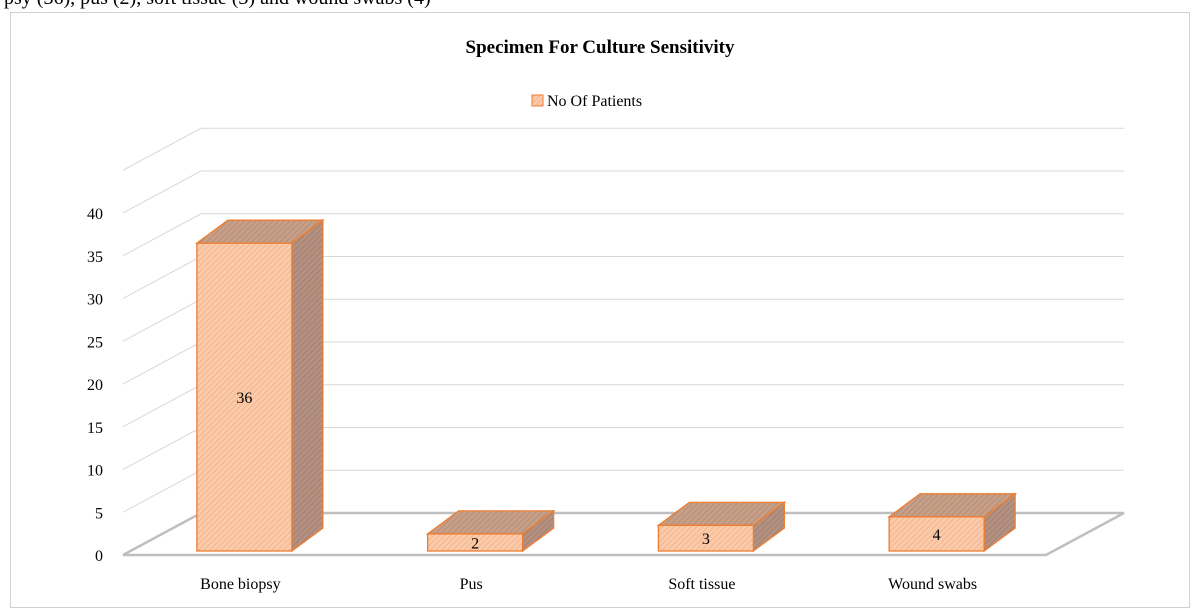  I want to click on data-label: 2, so click(475, 543).